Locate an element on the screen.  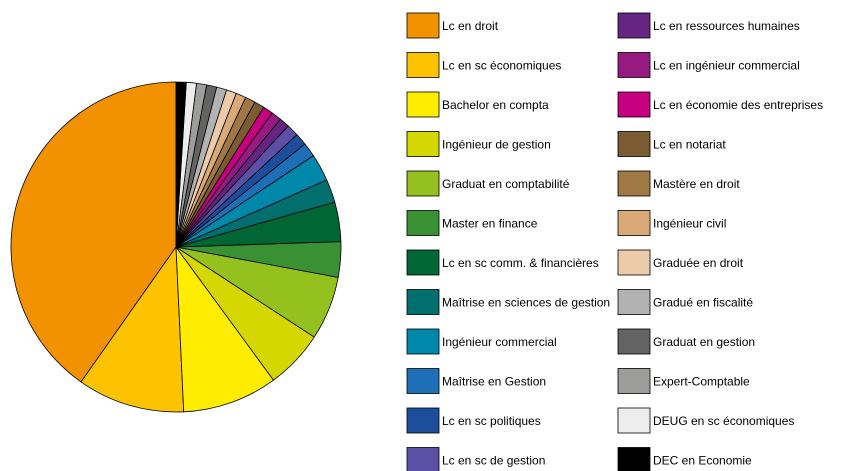
legend-item: DEUG en sc économiques is located at coordinates (705, 420).